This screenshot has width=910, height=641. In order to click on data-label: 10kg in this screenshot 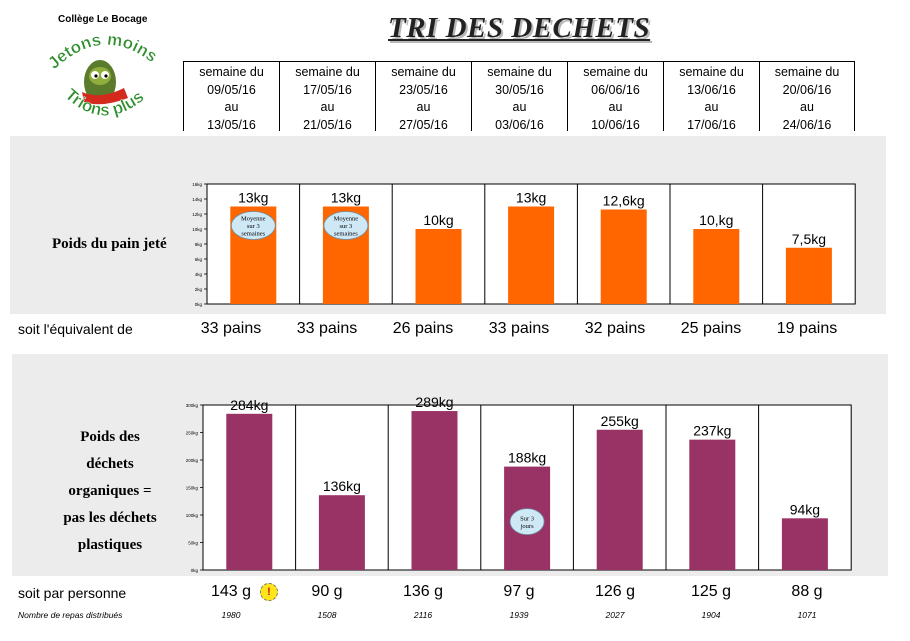, I will do `click(438, 220)`.